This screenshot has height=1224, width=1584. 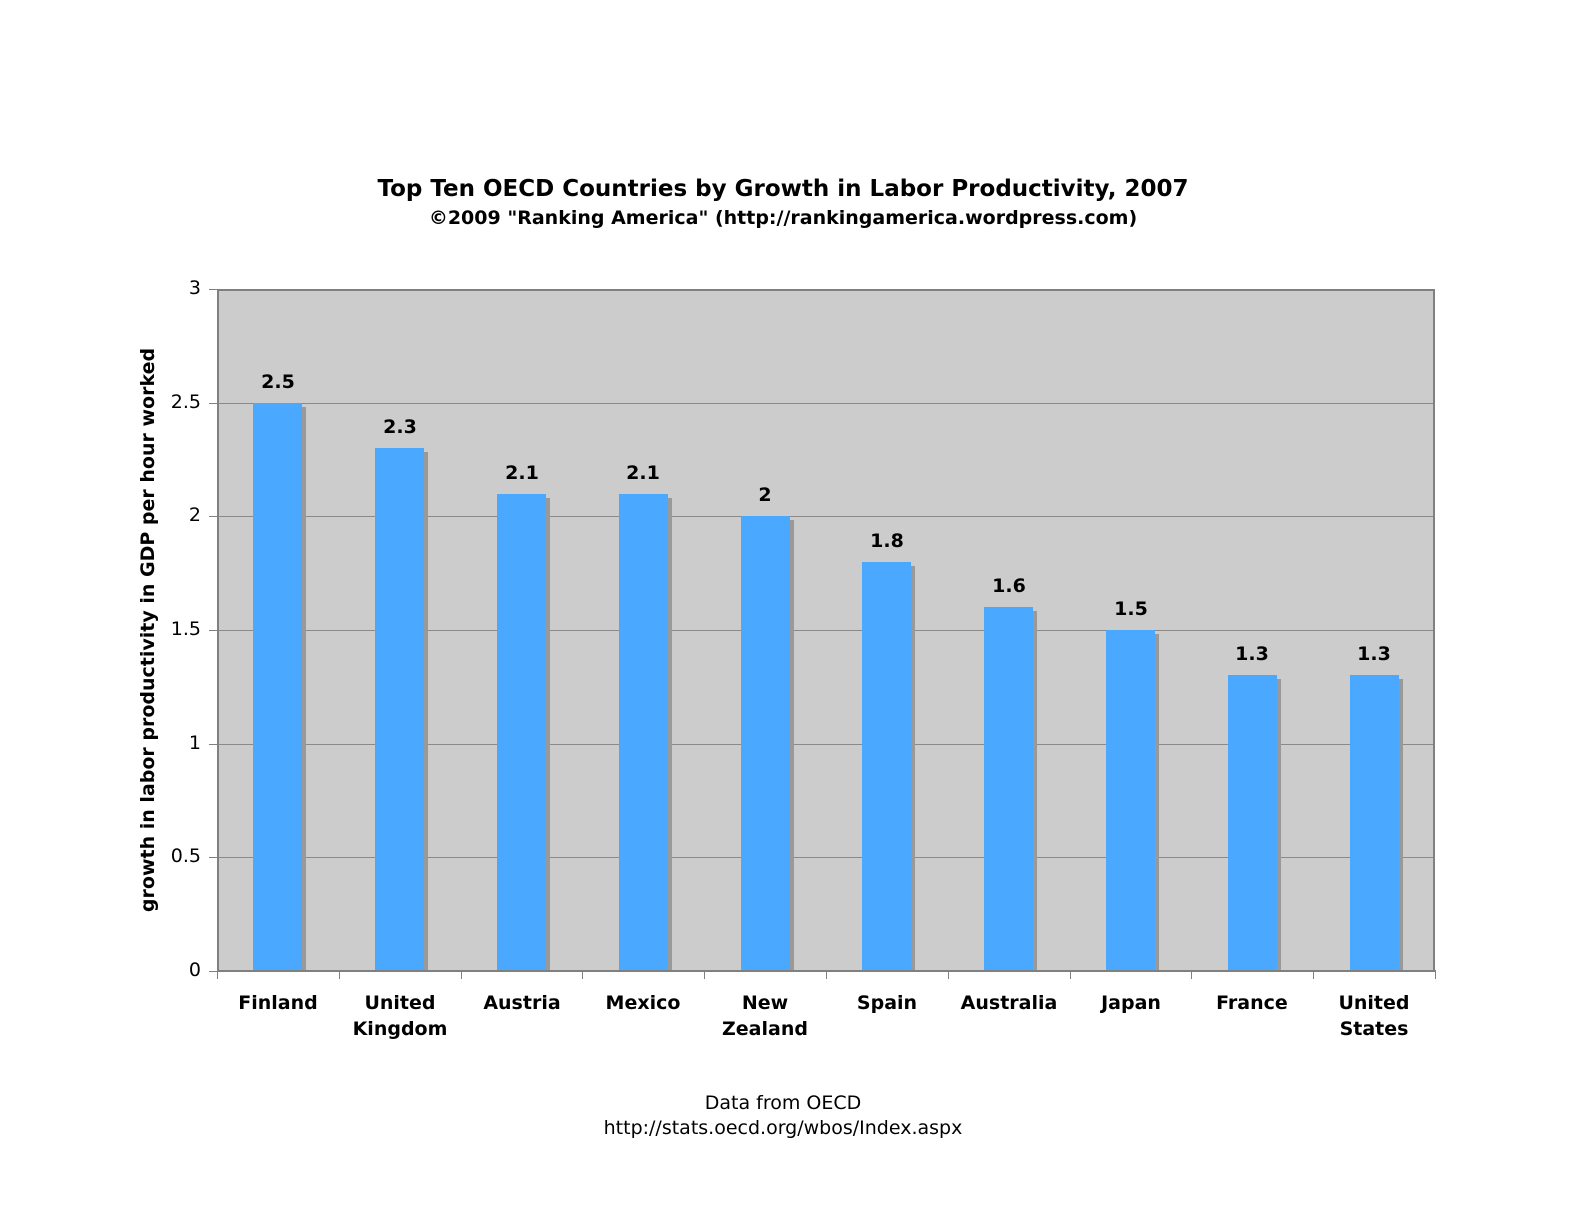 What do you see at coordinates (194, 288) in the screenshot?
I see `y-tick-label: 3` at bounding box center [194, 288].